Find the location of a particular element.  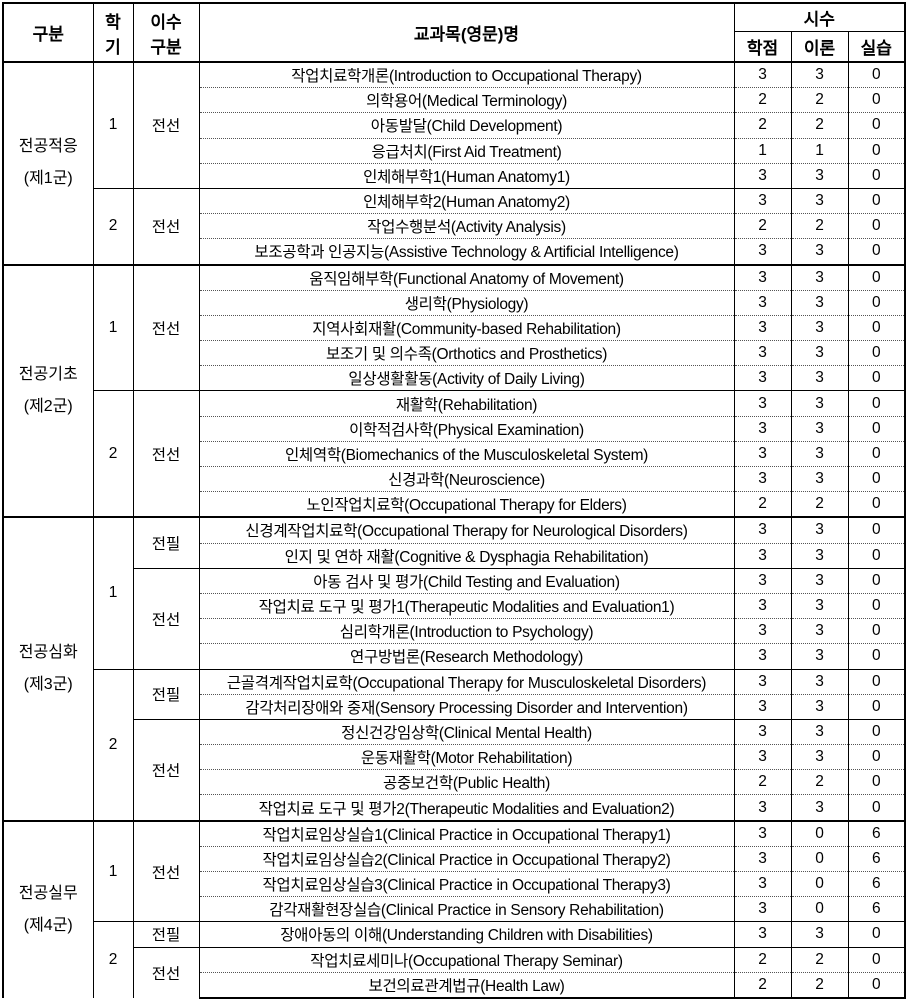

table-row: 2 전선 재활학(Rehabilitation) 3 3 0 is located at coordinates (454, 454).